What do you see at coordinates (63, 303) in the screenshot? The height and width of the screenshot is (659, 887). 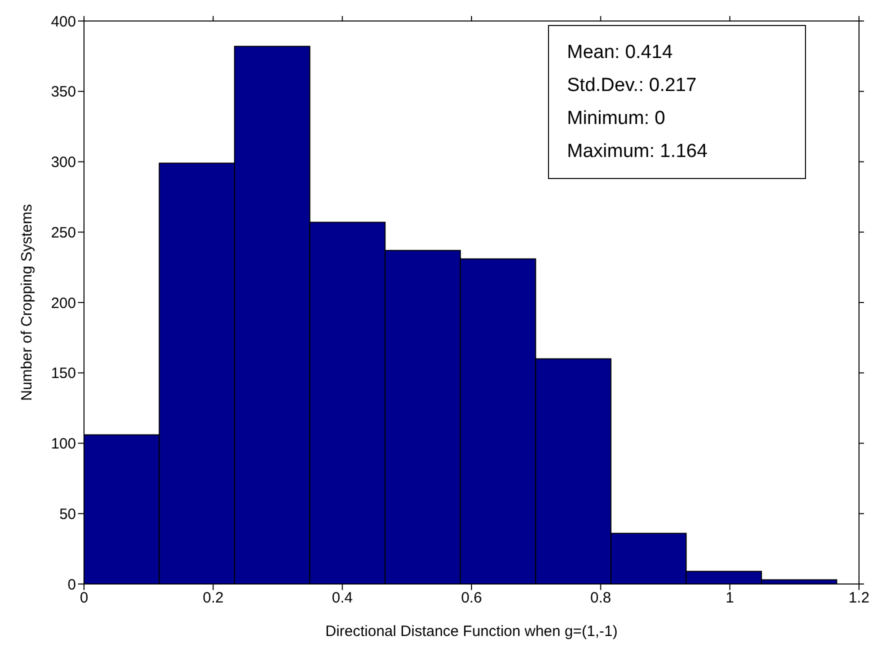 I see `y-tick-label: 200` at bounding box center [63, 303].